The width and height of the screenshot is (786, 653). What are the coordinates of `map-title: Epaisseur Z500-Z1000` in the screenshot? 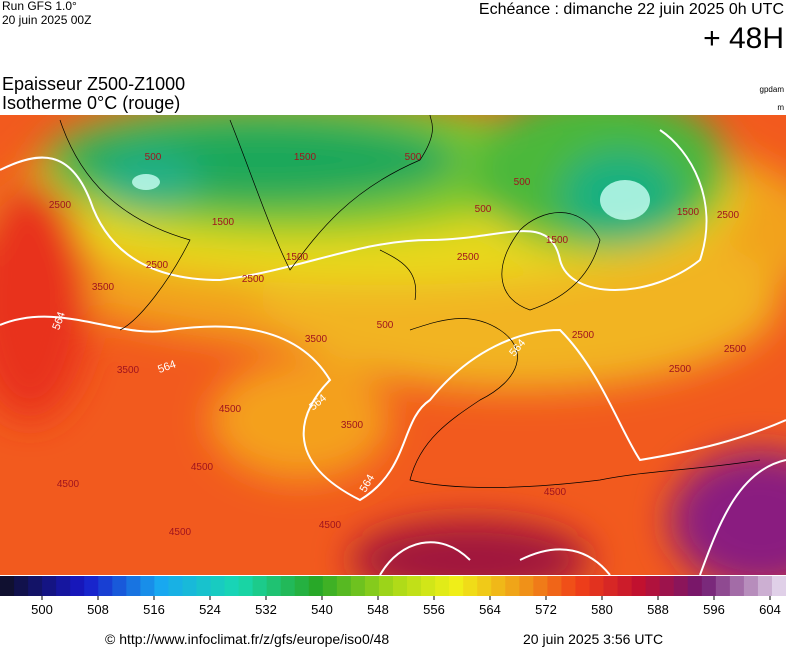 It's located at (93, 84).